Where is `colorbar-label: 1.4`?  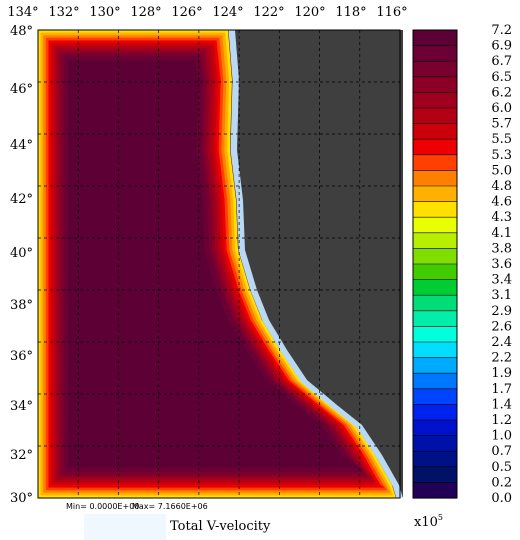 colorbar-label: 1.4 is located at coordinates (501, 404).